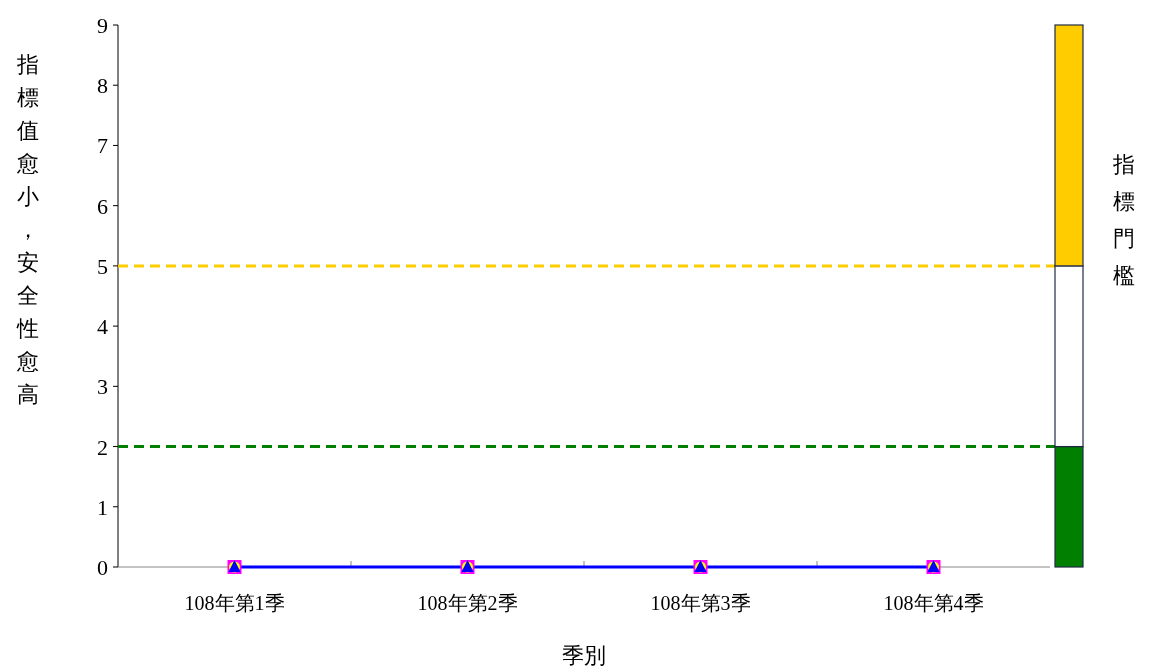 This screenshot has width=1149, height=668. I want to click on x-tick-label: 108年第1季, so click(234, 603).